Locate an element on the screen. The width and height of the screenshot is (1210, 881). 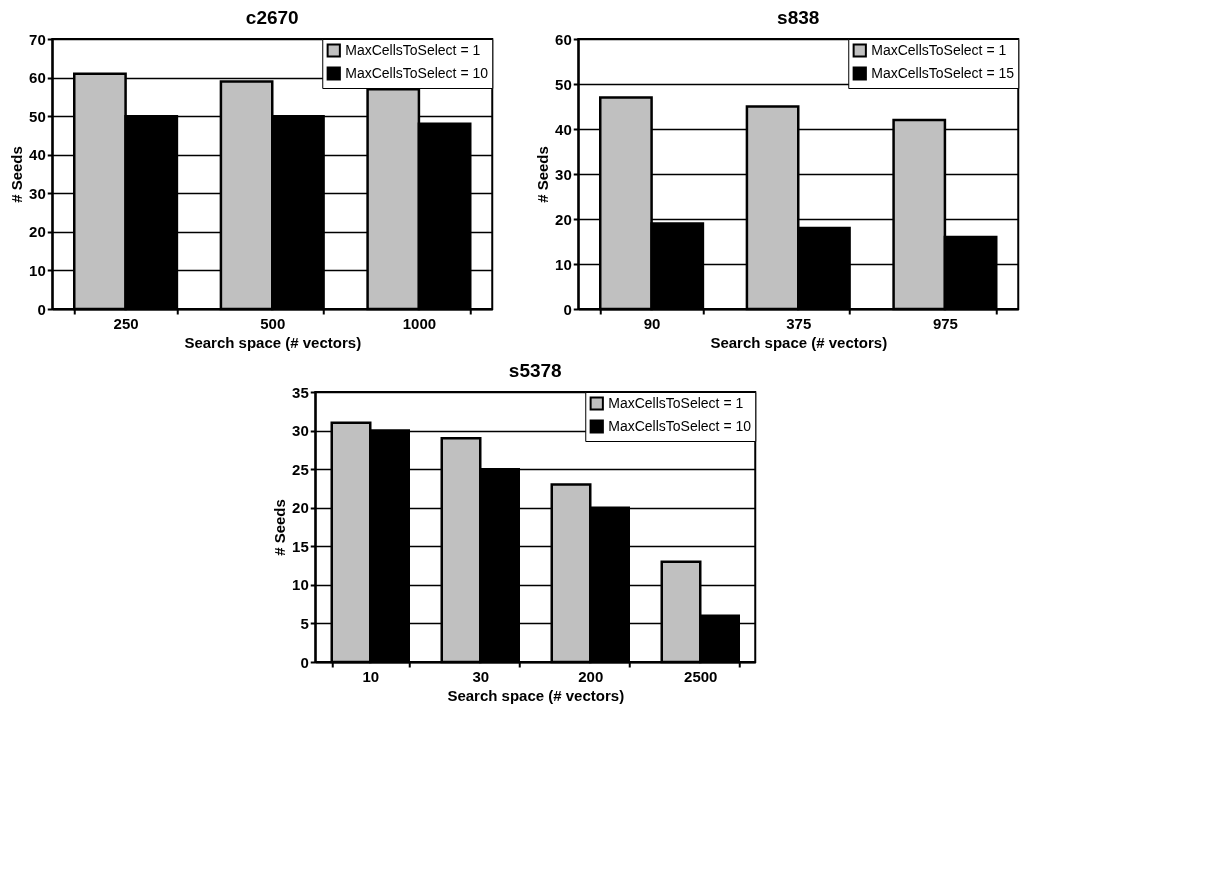
x-tick-label: 2500 is located at coordinates (701, 676).